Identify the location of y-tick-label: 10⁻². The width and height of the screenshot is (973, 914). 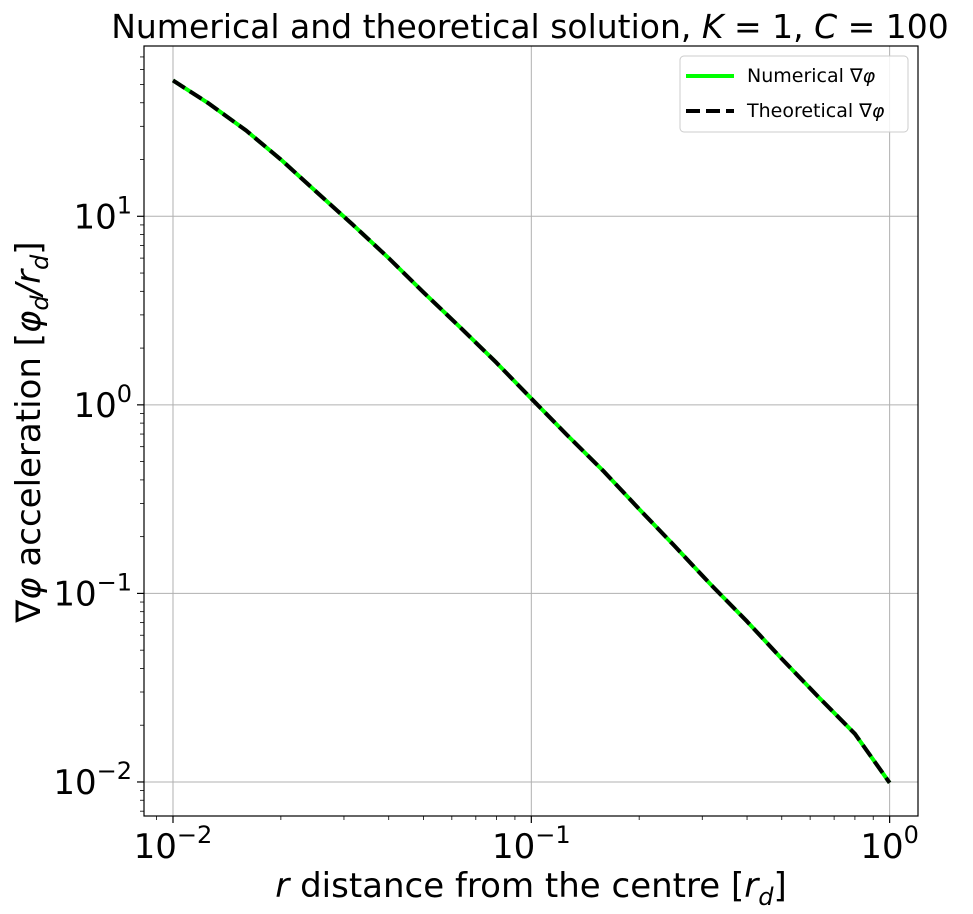
(92, 780).